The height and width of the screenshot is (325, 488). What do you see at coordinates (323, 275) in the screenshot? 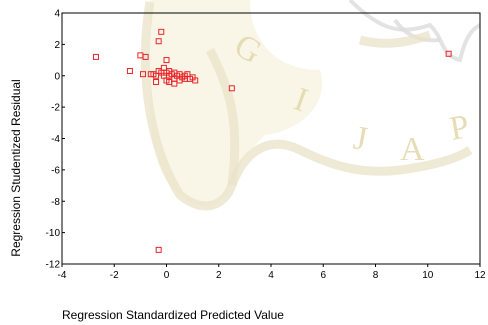
I see `x-tick-label: 6` at bounding box center [323, 275].